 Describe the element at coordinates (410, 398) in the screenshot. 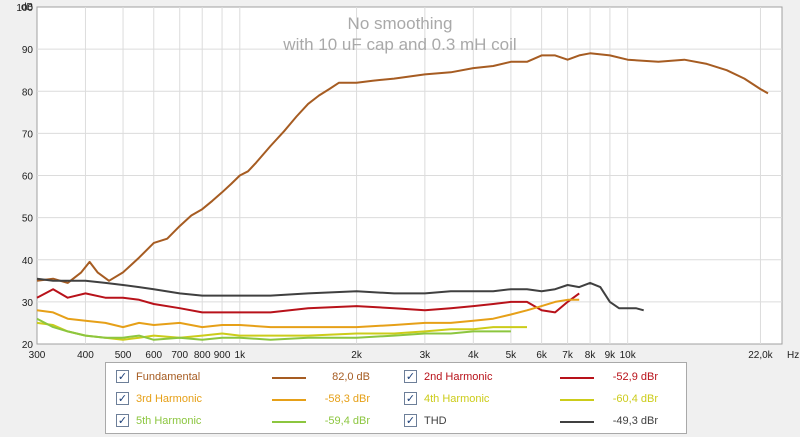

I see `checkbox-4th-harmonic: ✓` at that location.